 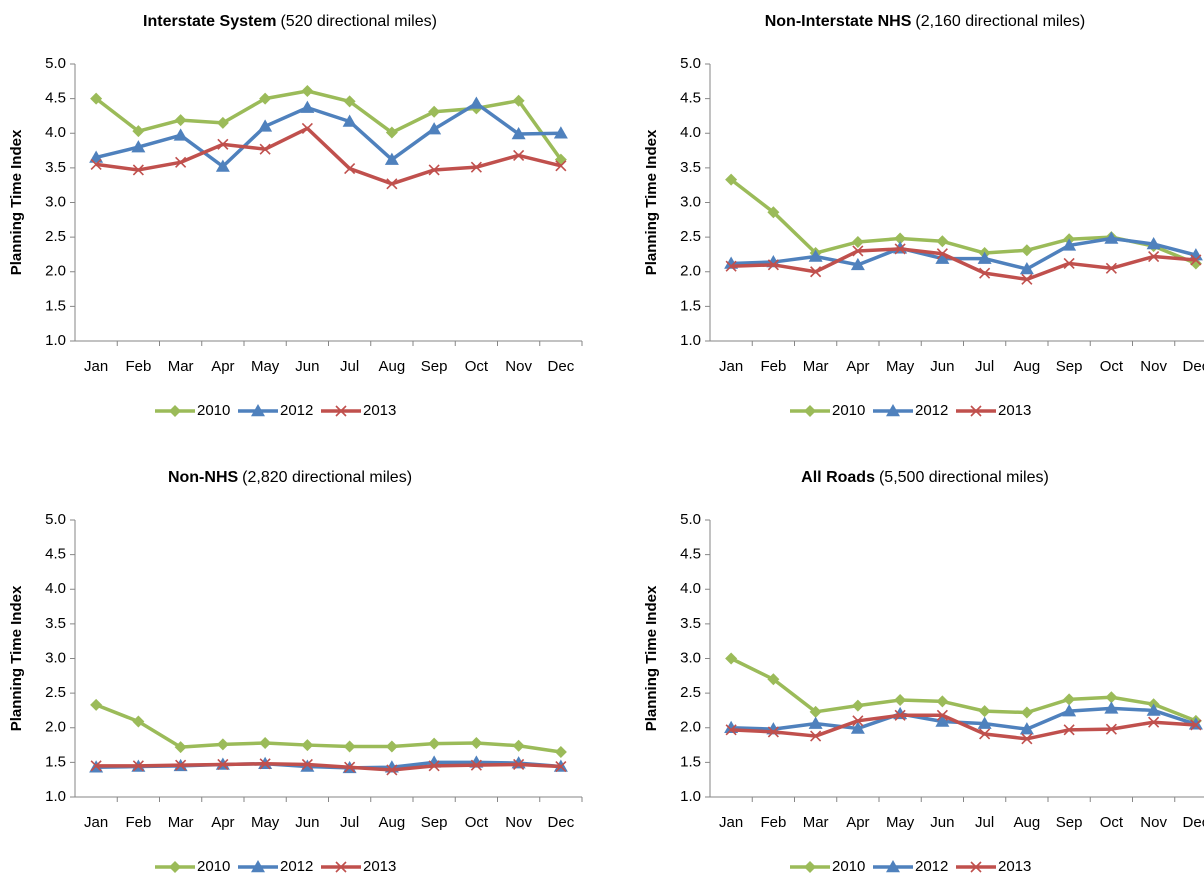 I want to click on title-detail: (5,500 directional miles), so click(x=964, y=477).